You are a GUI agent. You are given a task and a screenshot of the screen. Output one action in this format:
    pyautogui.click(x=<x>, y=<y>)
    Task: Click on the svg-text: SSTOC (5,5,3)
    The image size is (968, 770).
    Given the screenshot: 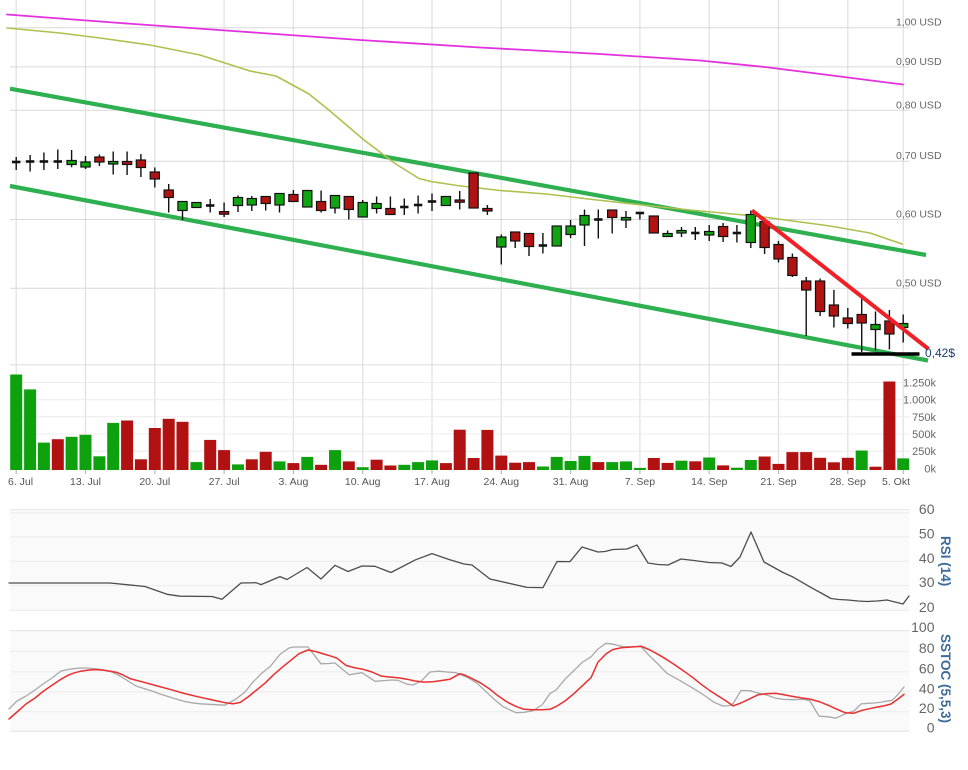 What is the action you would take?
    pyautogui.click(x=945, y=678)
    